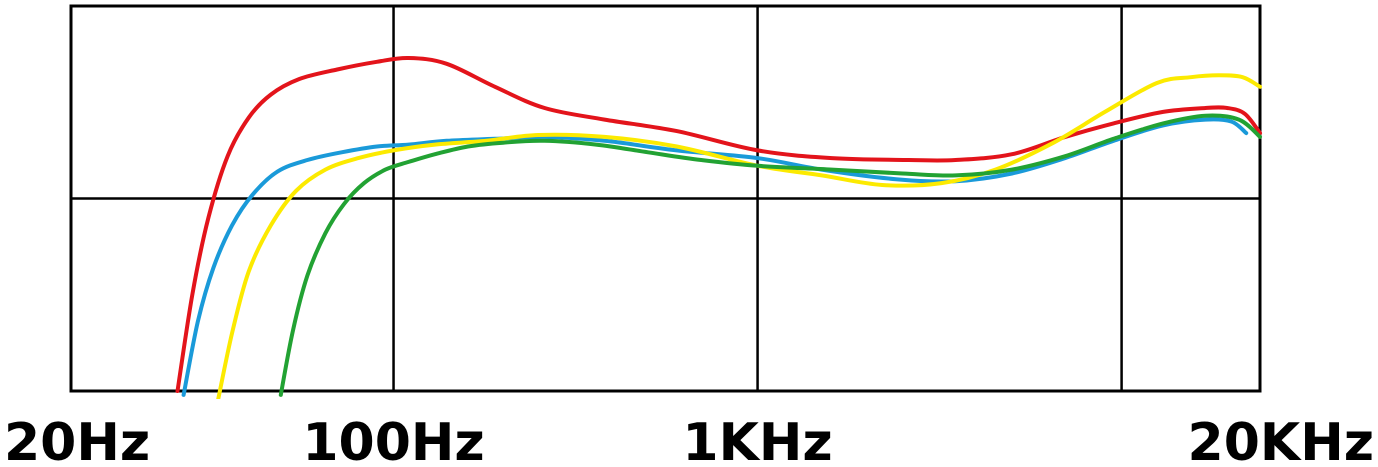 Image resolution: width=1378 pixels, height=467 pixels. I want to click on x-tick-label-1: 100Hz, so click(393, 440).